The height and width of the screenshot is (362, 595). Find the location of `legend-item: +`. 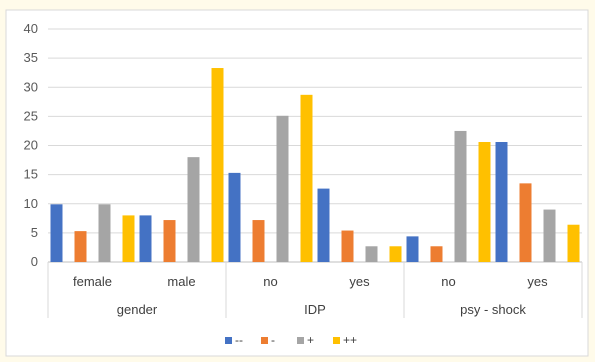

legend-item: + is located at coordinates (305, 340).